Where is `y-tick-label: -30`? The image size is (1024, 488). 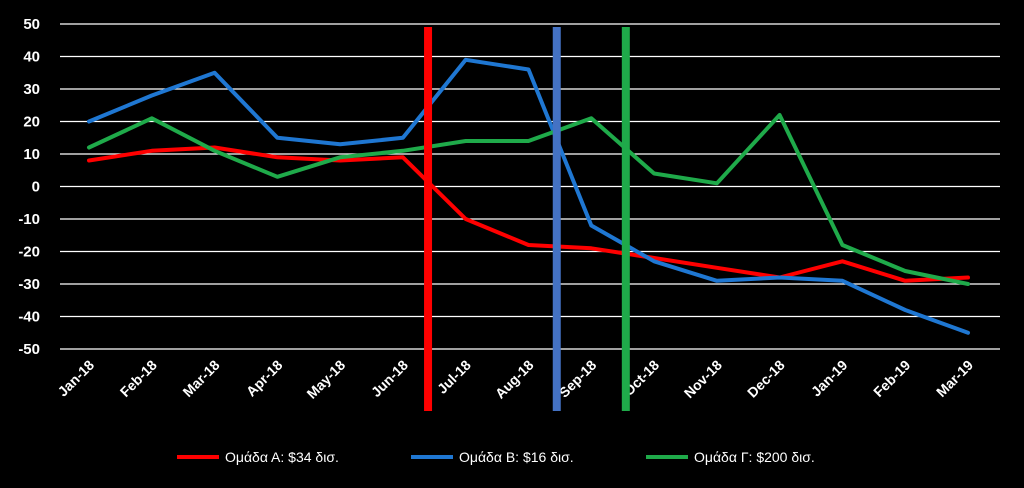 y-tick-label: -30 is located at coordinates (29, 284).